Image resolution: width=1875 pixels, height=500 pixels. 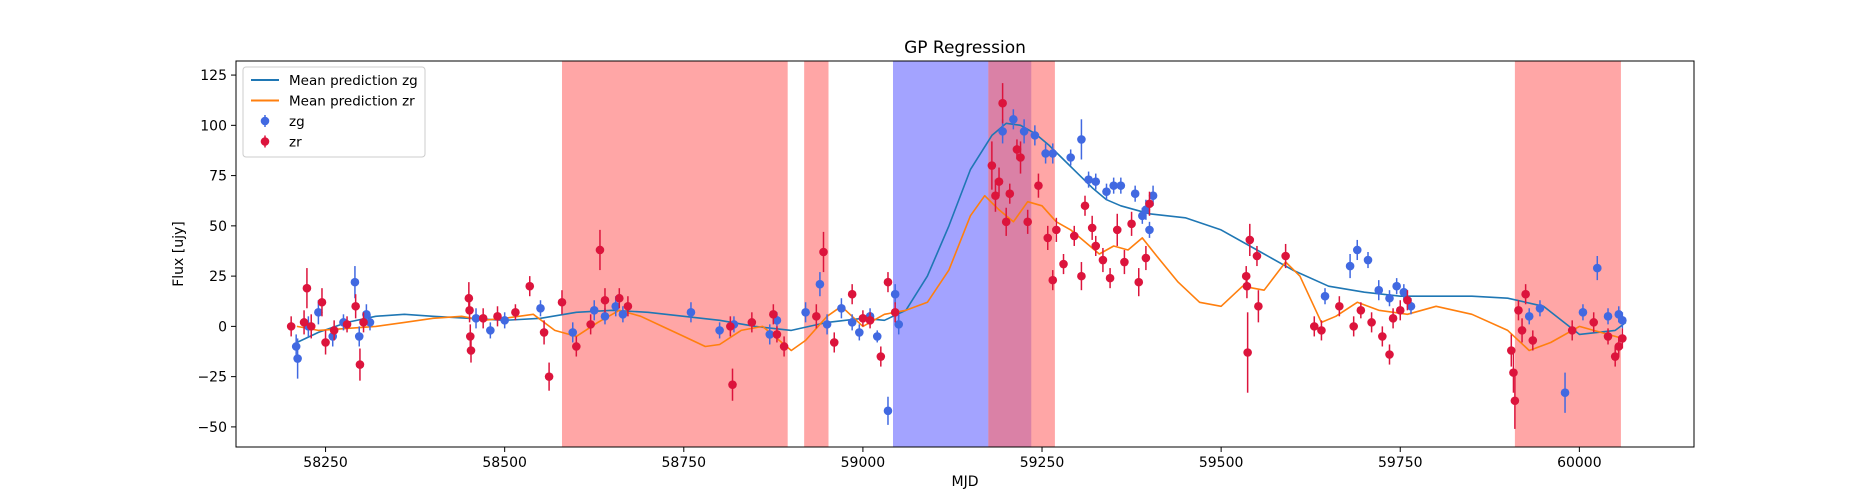 I want to click on chart-title: GP Regression, so click(x=965, y=48).